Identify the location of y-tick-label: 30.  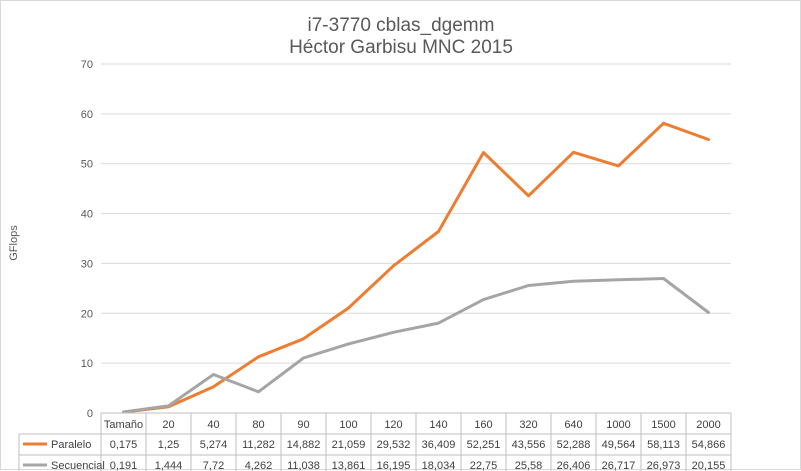
(87, 264).